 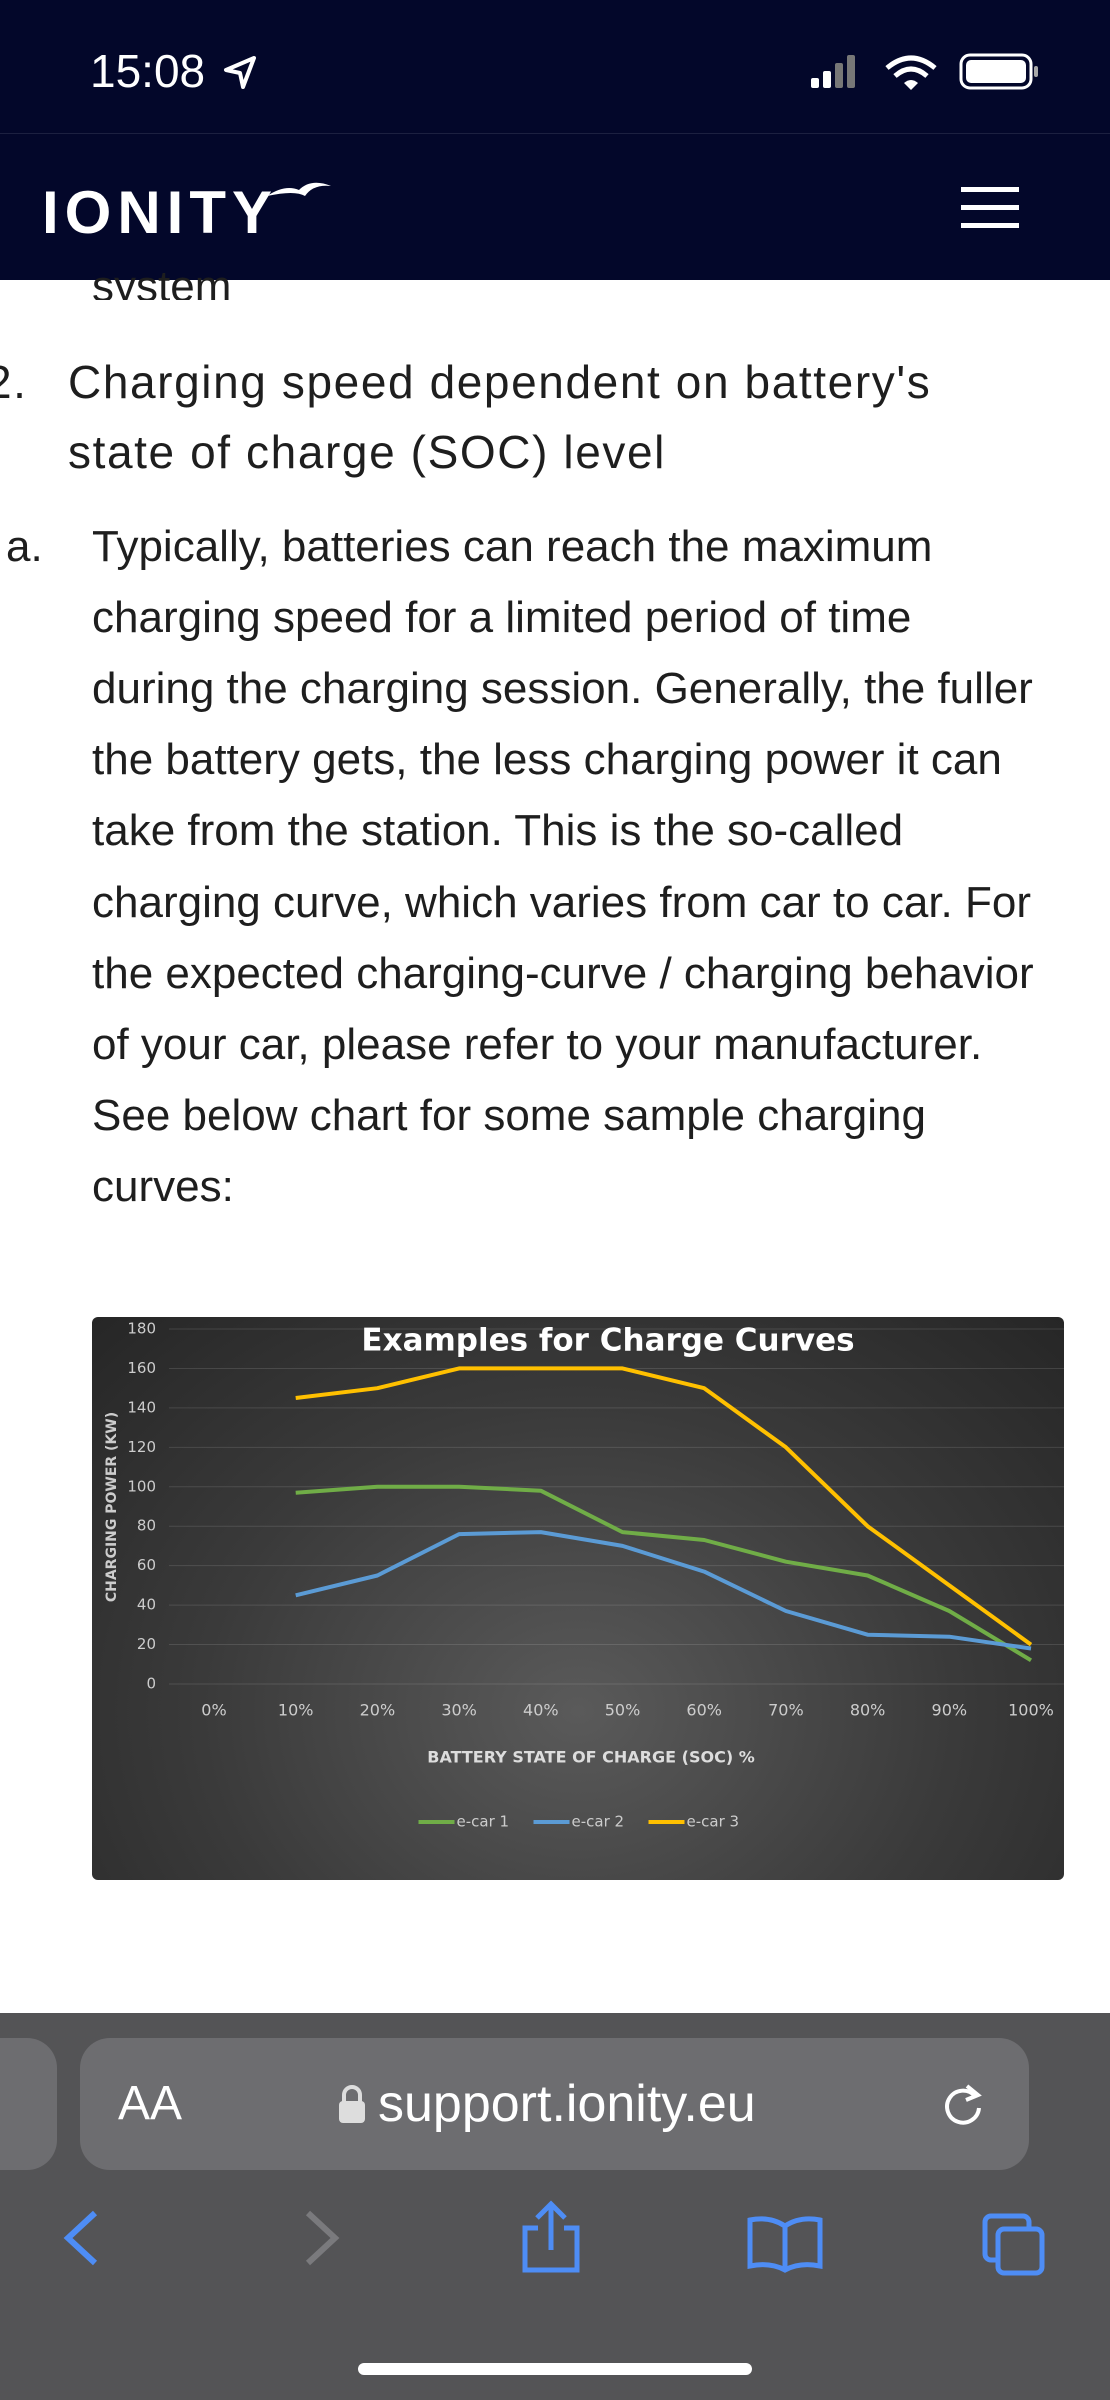 What do you see at coordinates (607, 1341) in the screenshot?
I see `chart-title: Examples for Charge Curves` at bounding box center [607, 1341].